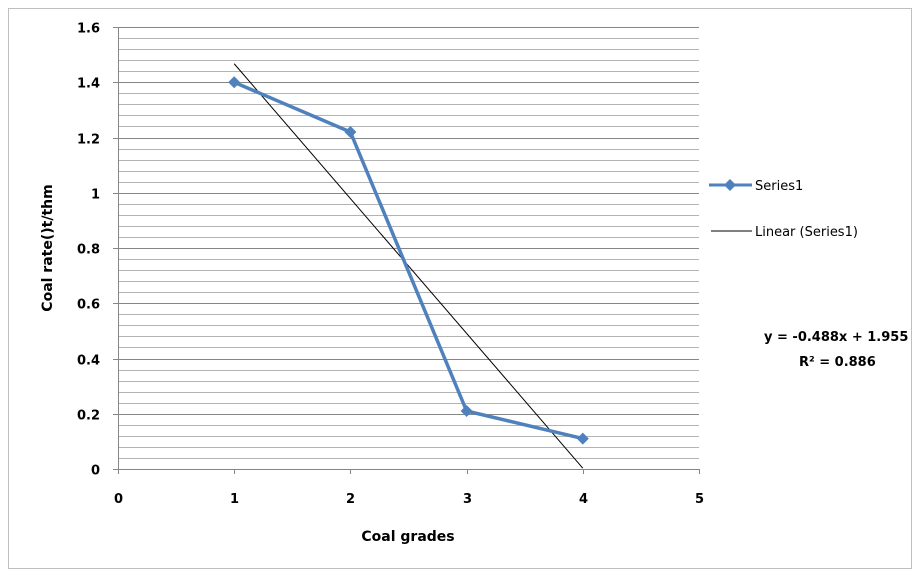 The width and height of the screenshot is (912, 574). I want to click on y-tick-label: 1.6, so click(88, 29).